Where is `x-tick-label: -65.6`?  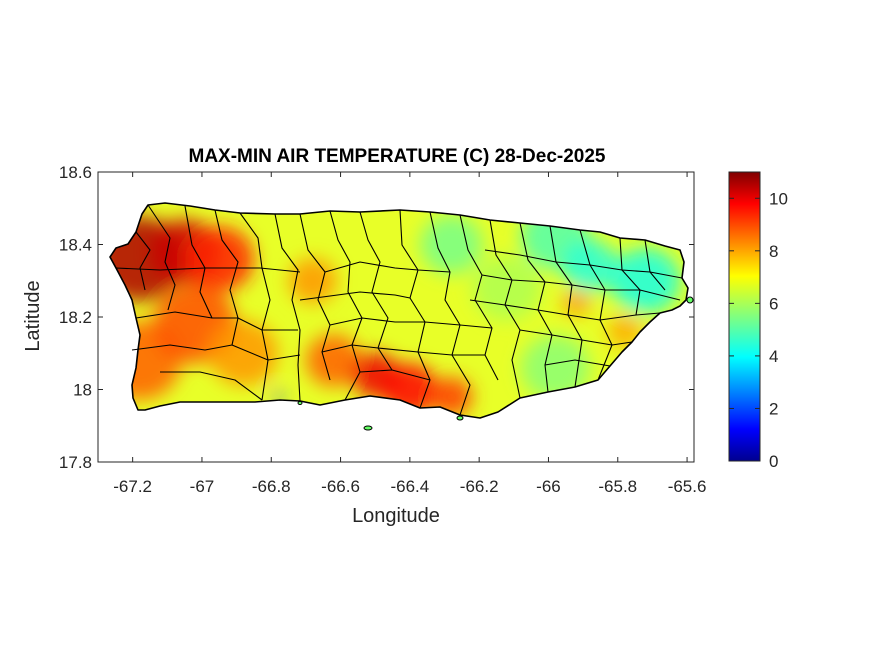 x-tick-label: -65.6 is located at coordinates (687, 486).